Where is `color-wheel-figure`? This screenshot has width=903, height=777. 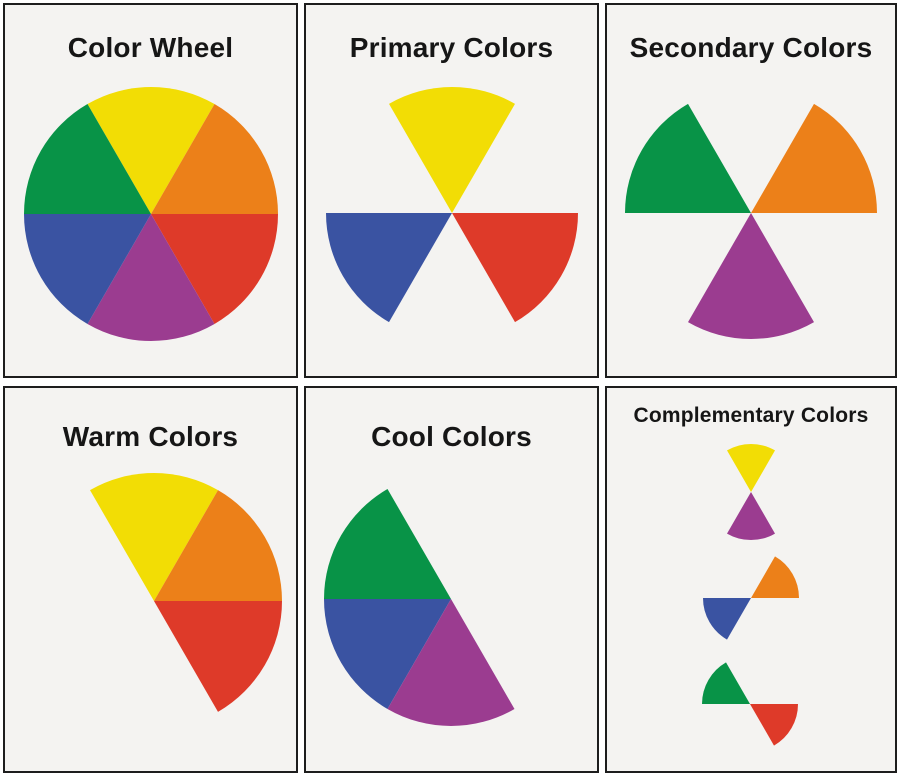
color-wheel-figure is located at coordinates (150, 214).